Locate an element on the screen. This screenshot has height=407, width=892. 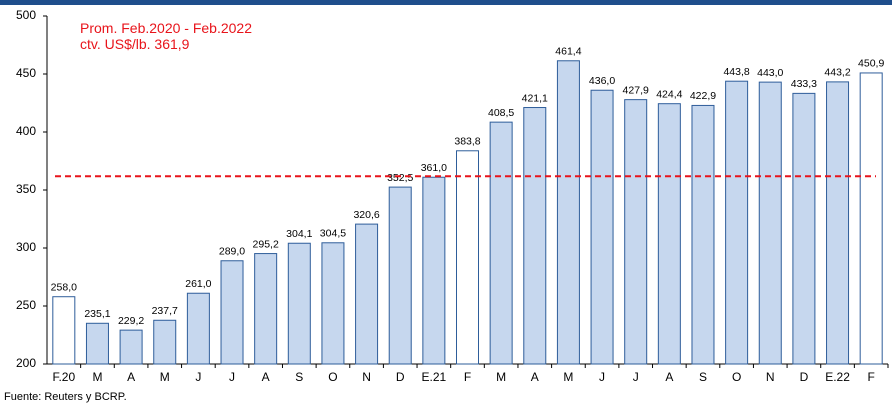
x-tick-label: E.21 is located at coordinates (434, 377).